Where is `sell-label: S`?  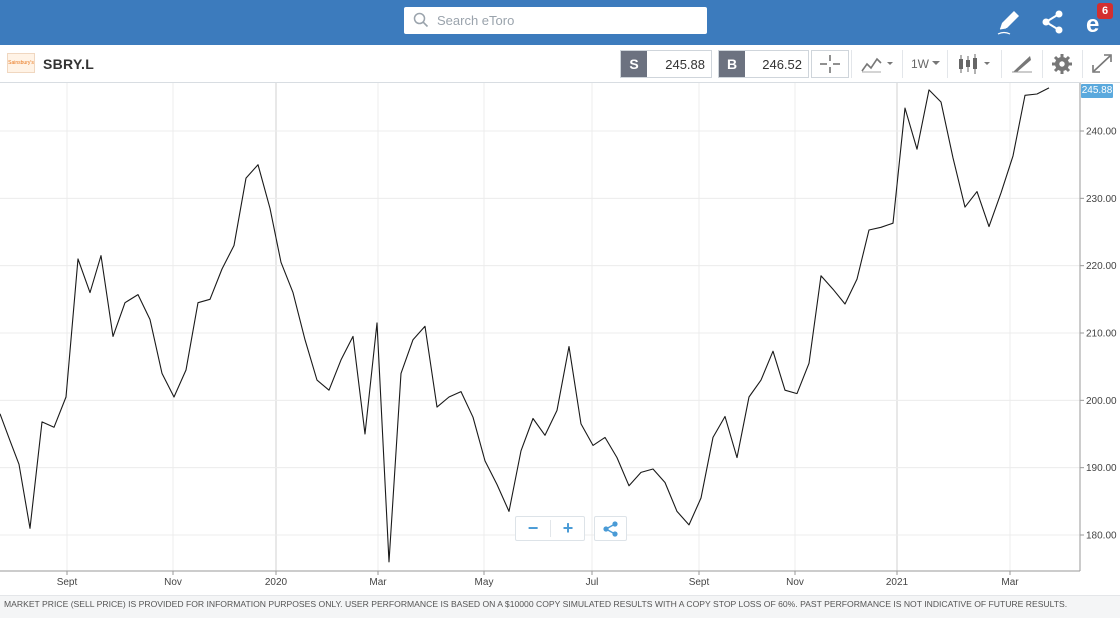 sell-label: S is located at coordinates (634, 64).